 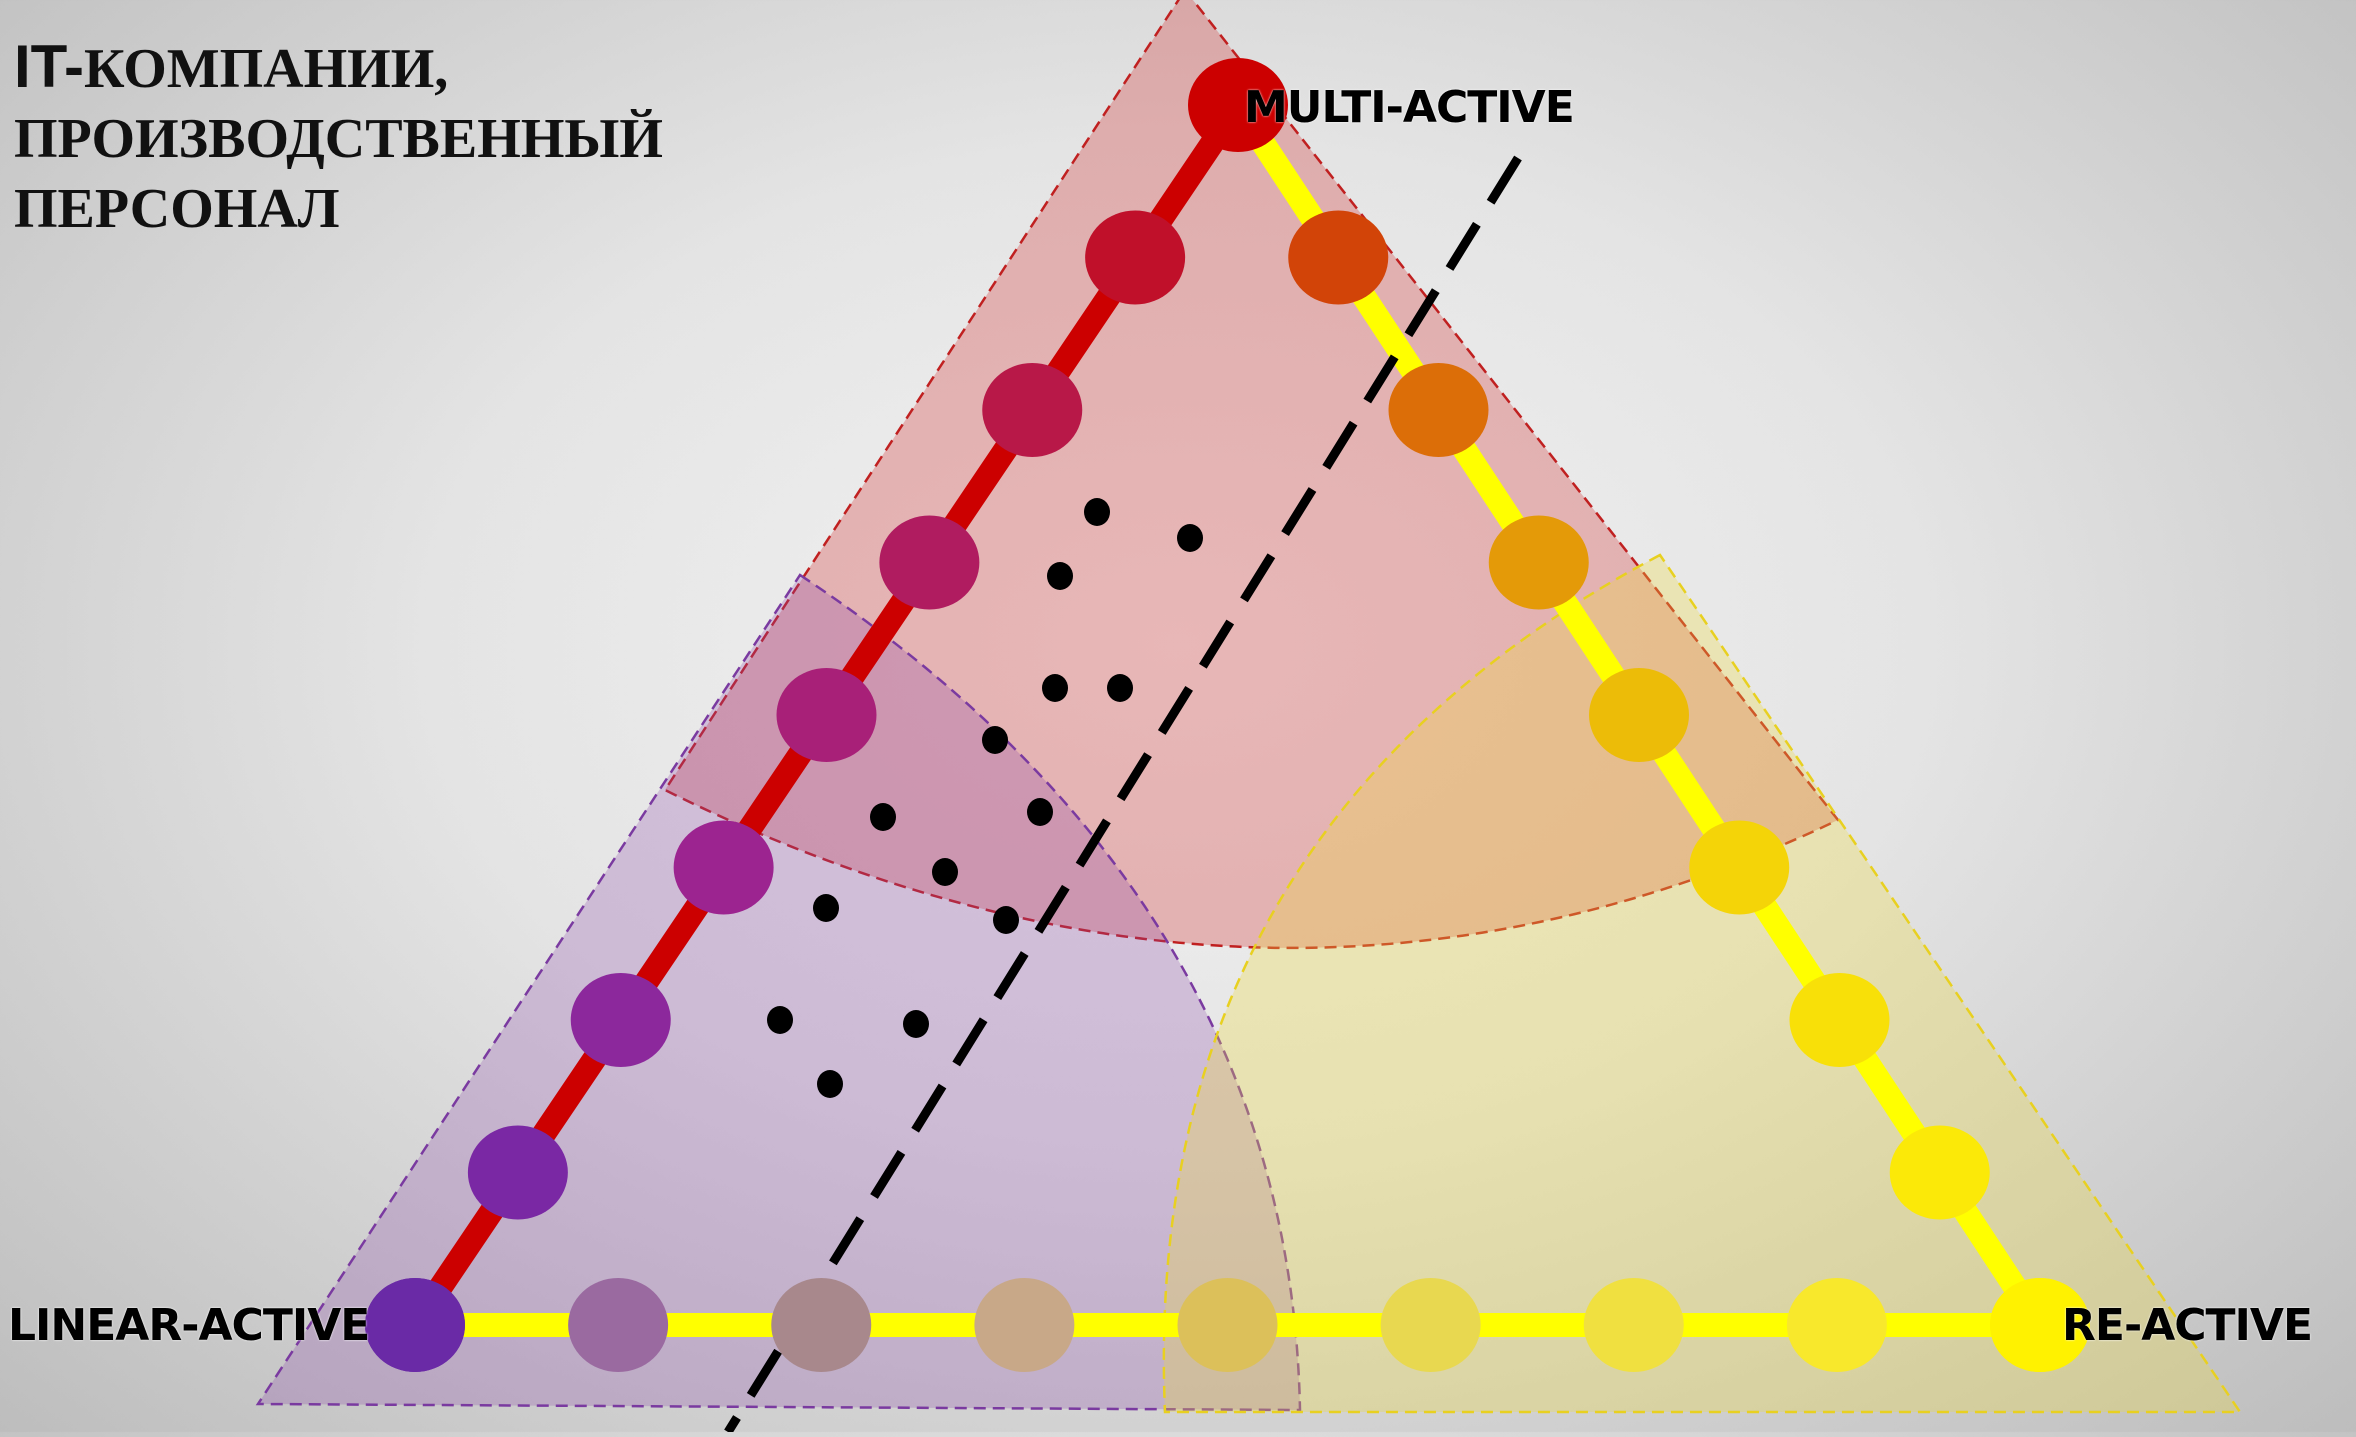 I want to click on label-re-active: RE-ACTIVE, so click(x=2187, y=1325).